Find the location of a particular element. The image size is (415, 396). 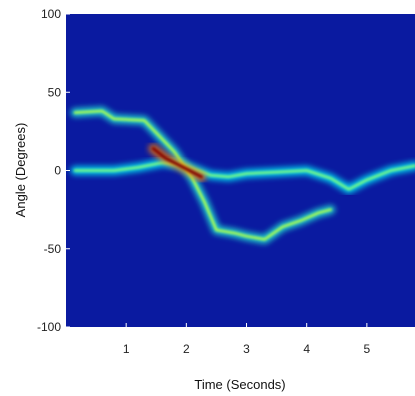

x-tick-label: 4 is located at coordinates (306, 349).